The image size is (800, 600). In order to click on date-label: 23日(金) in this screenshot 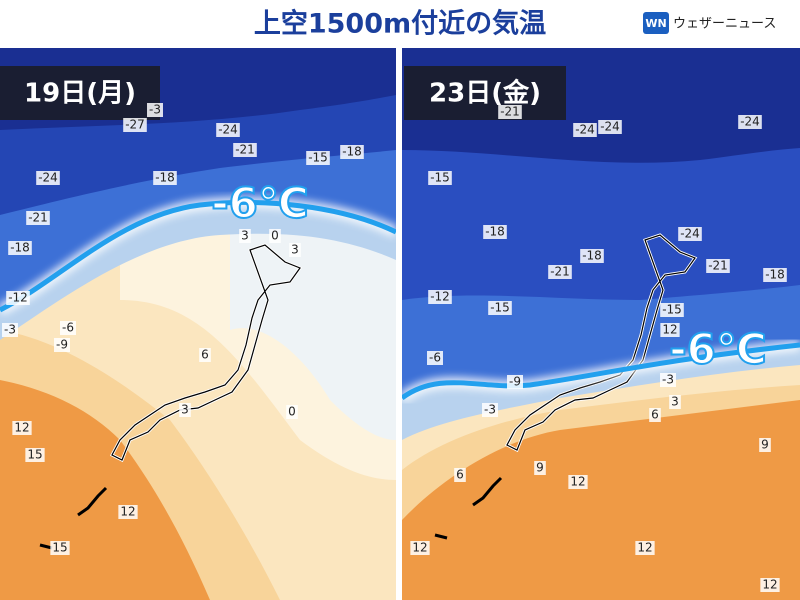, I will do `click(485, 93)`.